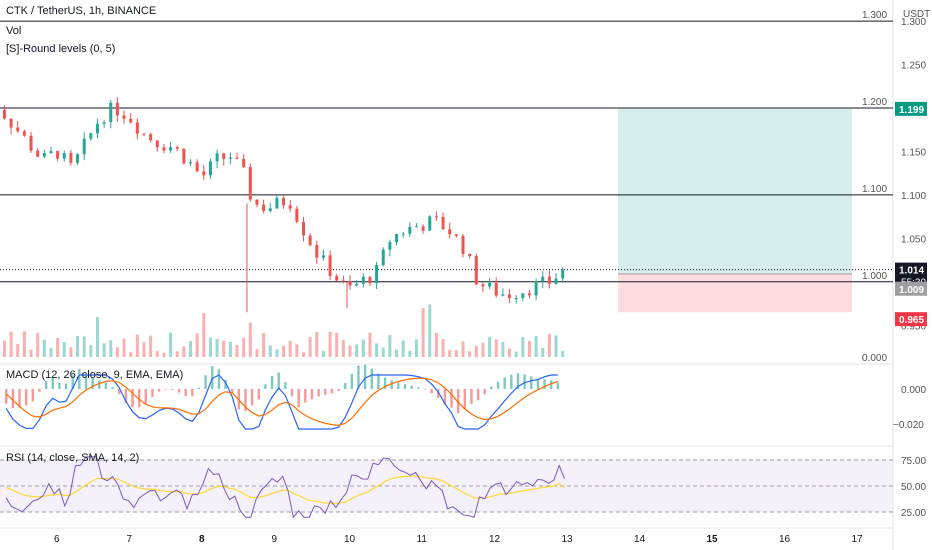 This screenshot has width=932, height=550. Describe the element at coordinates (81, 11) in the screenshot. I see `symbol-title: CTK / TetherUS, 1h, BINANCE` at that location.